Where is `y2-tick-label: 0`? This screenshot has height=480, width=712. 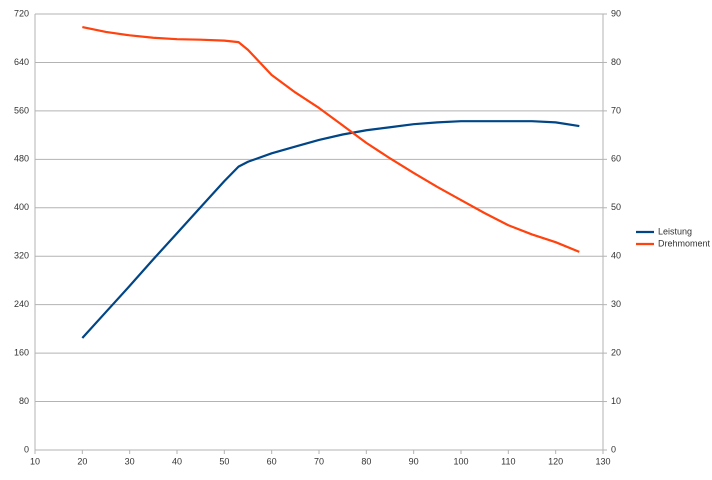 y2-tick-label: 0 is located at coordinates (613, 449).